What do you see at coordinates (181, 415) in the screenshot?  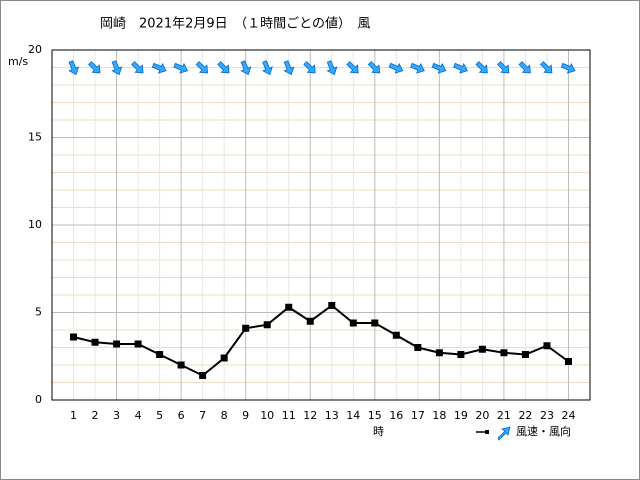 I see `x-tick-label: 6` at bounding box center [181, 415].